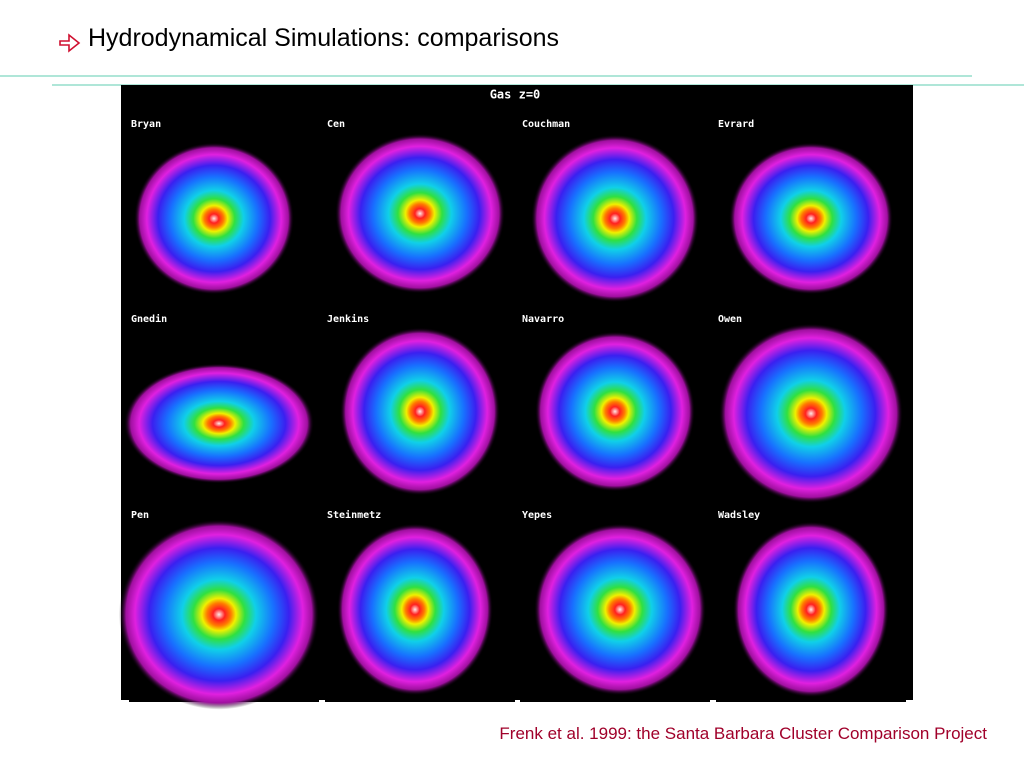  I want to click on slide-title: Hydrodynamical Simulations: comparisons, so click(324, 38).